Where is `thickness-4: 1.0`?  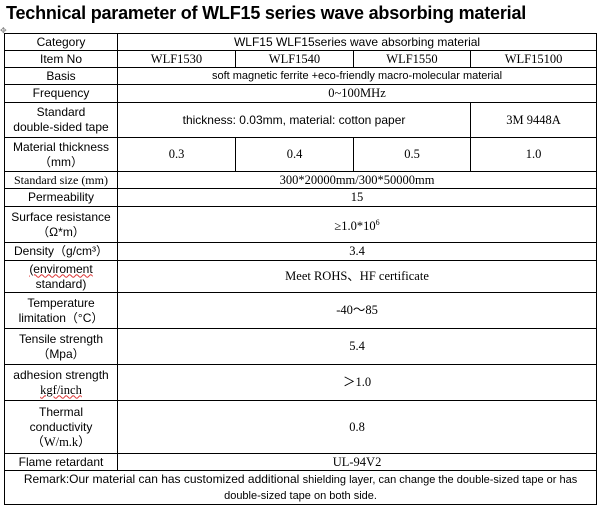 thickness-4: 1.0 is located at coordinates (533, 154).